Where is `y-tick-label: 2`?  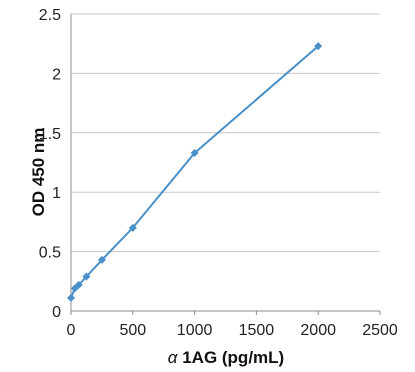 y-tick-label: 2 is located at coordinates (56, 74).